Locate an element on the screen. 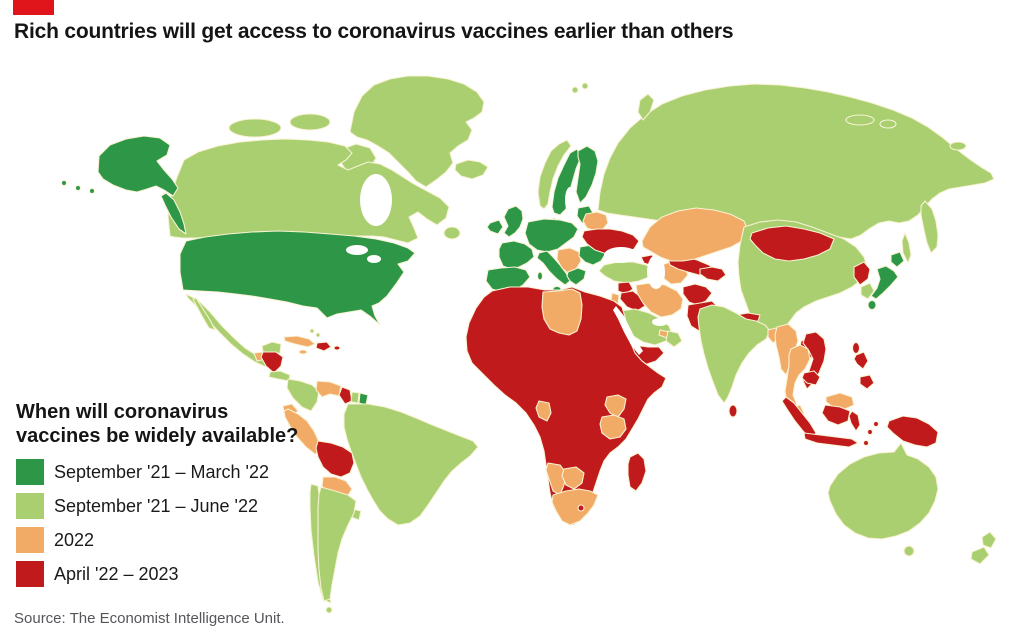 This screenshot has height=638, width=1024. legend-item: April '22 – 2023 is located at coordinates (166, 574).